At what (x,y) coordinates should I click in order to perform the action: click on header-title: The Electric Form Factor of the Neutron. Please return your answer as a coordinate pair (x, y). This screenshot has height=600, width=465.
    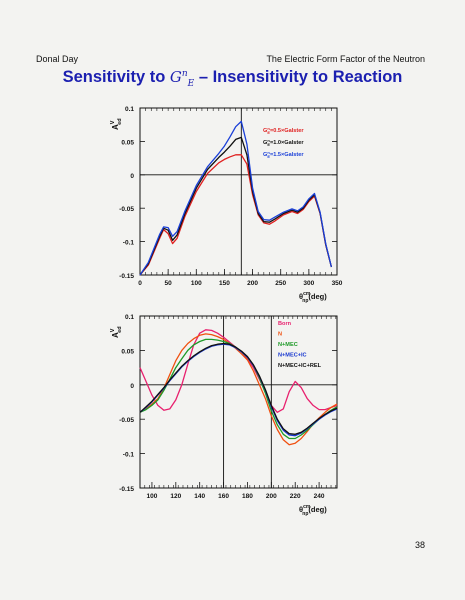
    Looking at the image, I should click on (345, 59).